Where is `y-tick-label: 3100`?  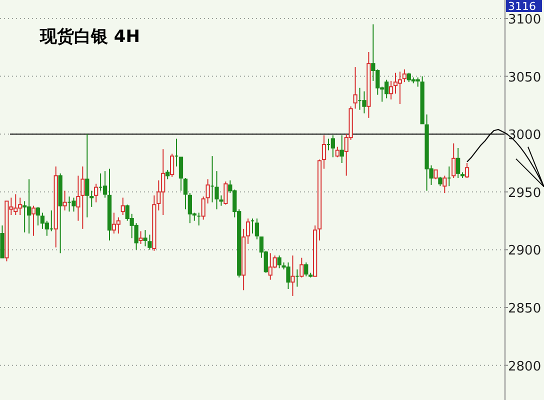 y-tick-label: 3100 is located at coordinates (525, 20).